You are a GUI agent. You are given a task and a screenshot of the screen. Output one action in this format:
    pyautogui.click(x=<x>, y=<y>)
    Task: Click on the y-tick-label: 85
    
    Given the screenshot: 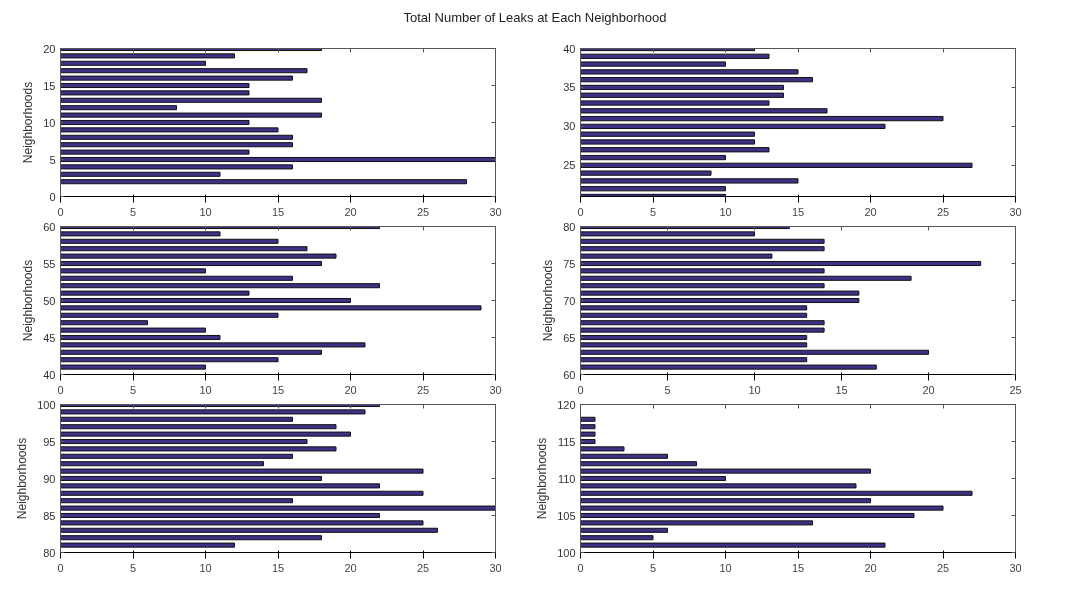 What is the action you would take?
    pyautogui.click(x=49, y=515)
    